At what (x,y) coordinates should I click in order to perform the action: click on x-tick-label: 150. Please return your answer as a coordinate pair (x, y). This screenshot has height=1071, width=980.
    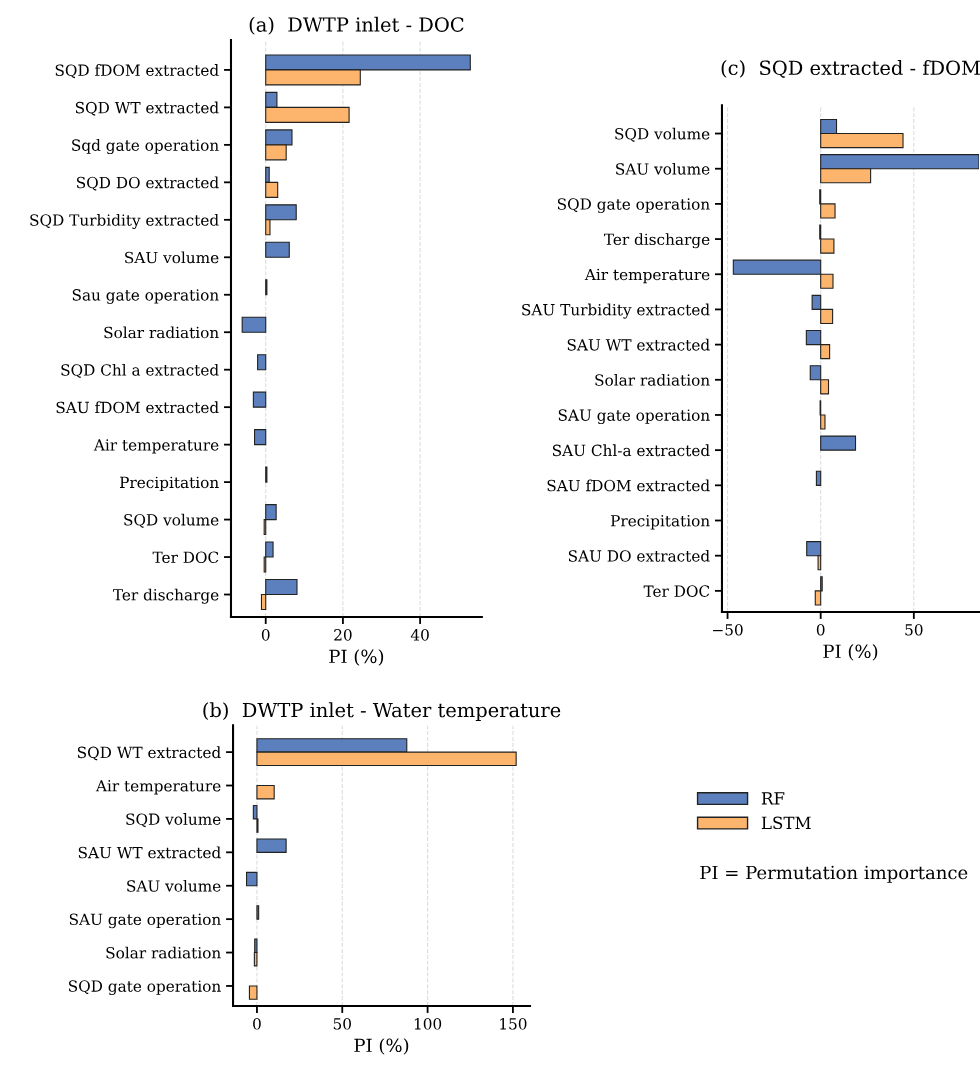
    Looking at the image, I should click on (513, 1024).